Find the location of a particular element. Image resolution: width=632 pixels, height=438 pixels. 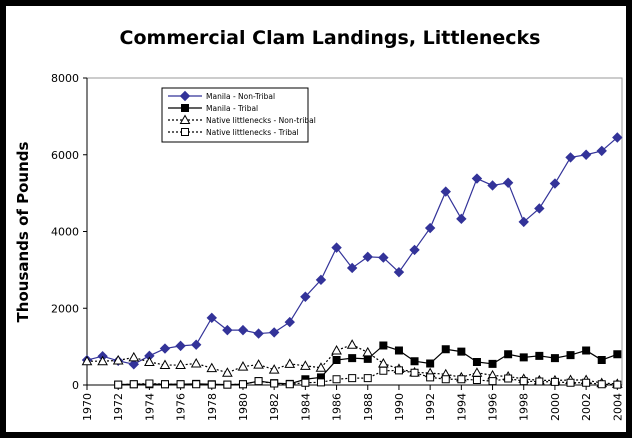

legend-marker is located at coordinates (185, 119).